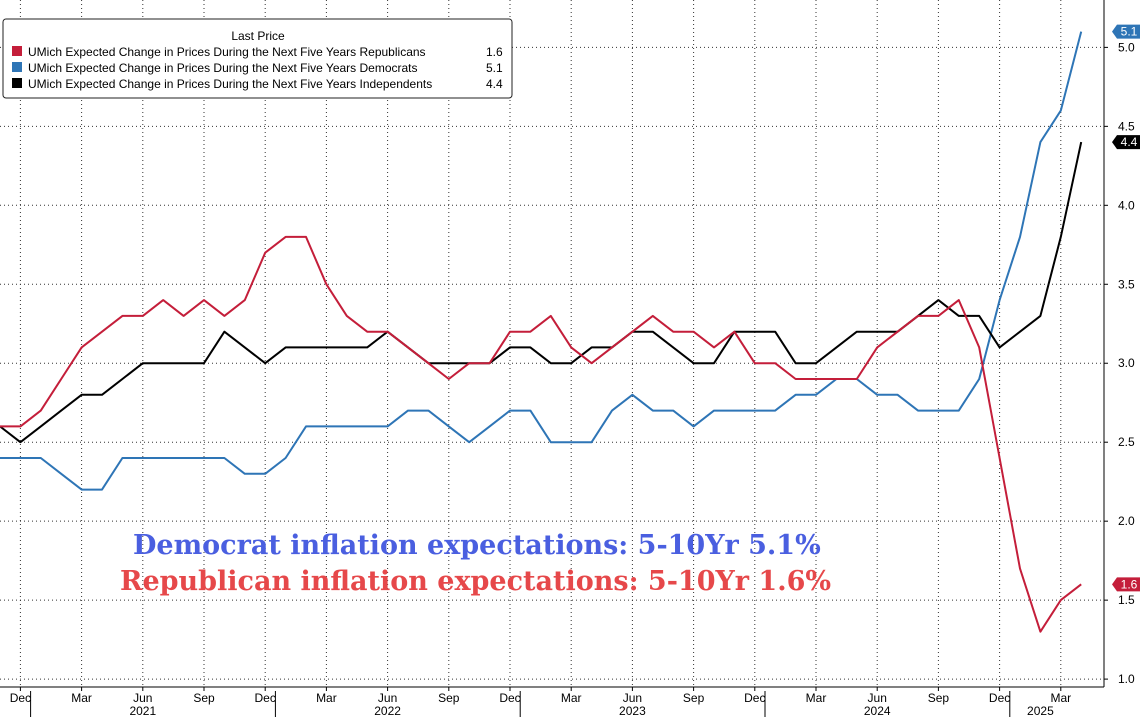 The width and height of the screenshot is (1142, 717). Describe the element at coordinates (494, 84) in the screenshot. I see `legend-value-independents: 4.4` at that location.